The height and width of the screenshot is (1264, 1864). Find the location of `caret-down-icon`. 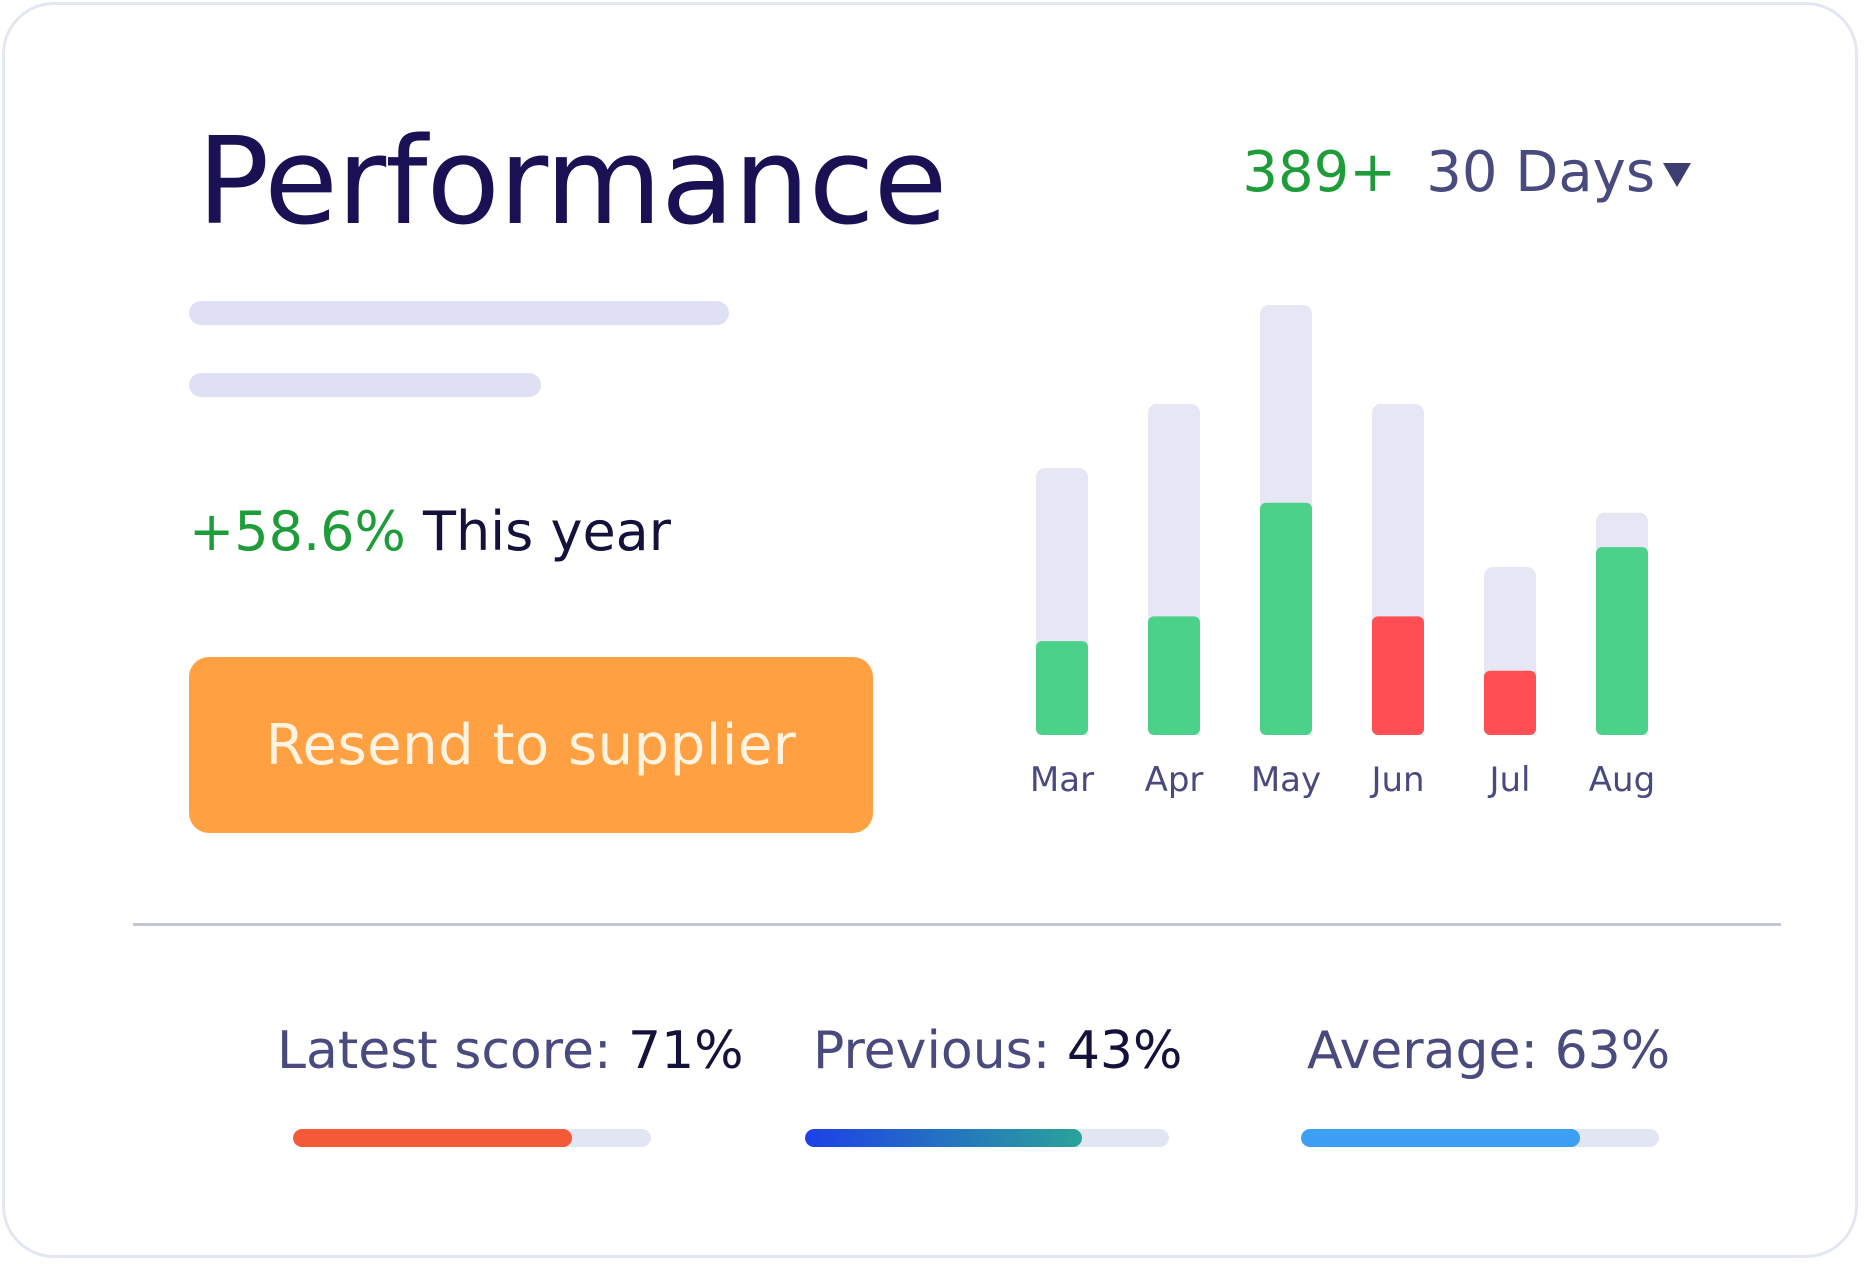

caret-down-icon is located at coordinates (1677, 175).